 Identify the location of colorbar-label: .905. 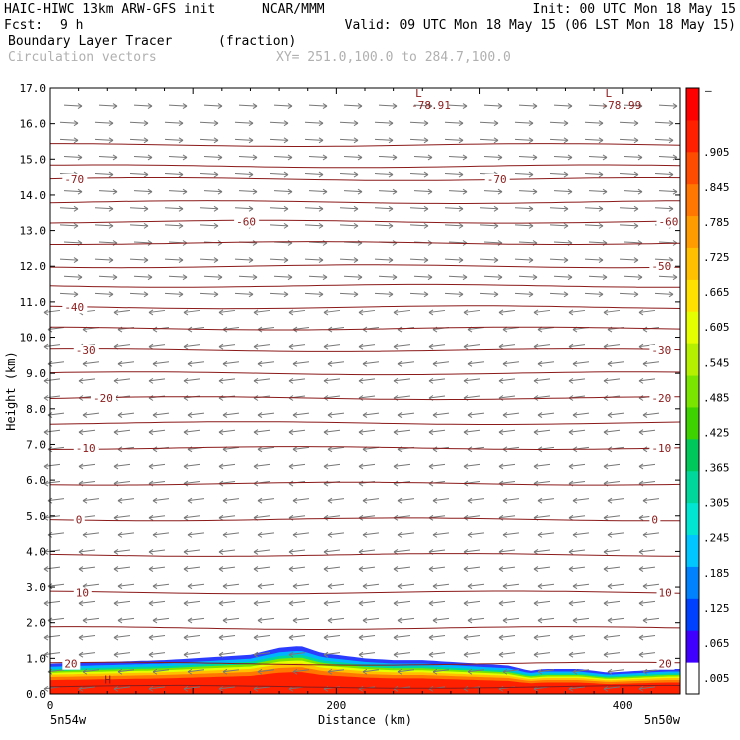
(716, 152).